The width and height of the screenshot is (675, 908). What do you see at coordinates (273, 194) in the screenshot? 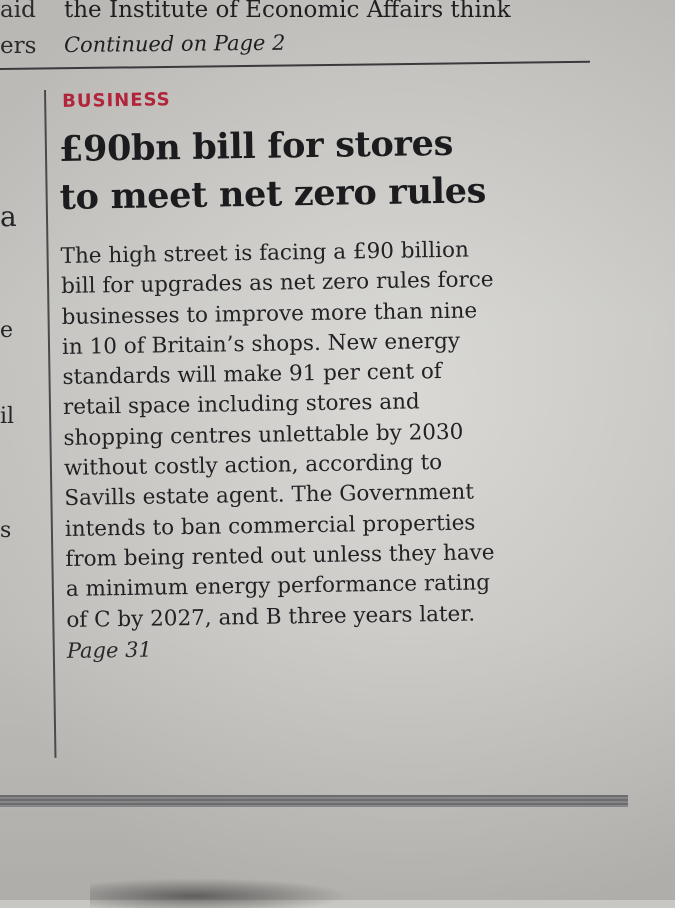
I see `headline-line: to meet net zero rules` at bounding box center [273, 194].